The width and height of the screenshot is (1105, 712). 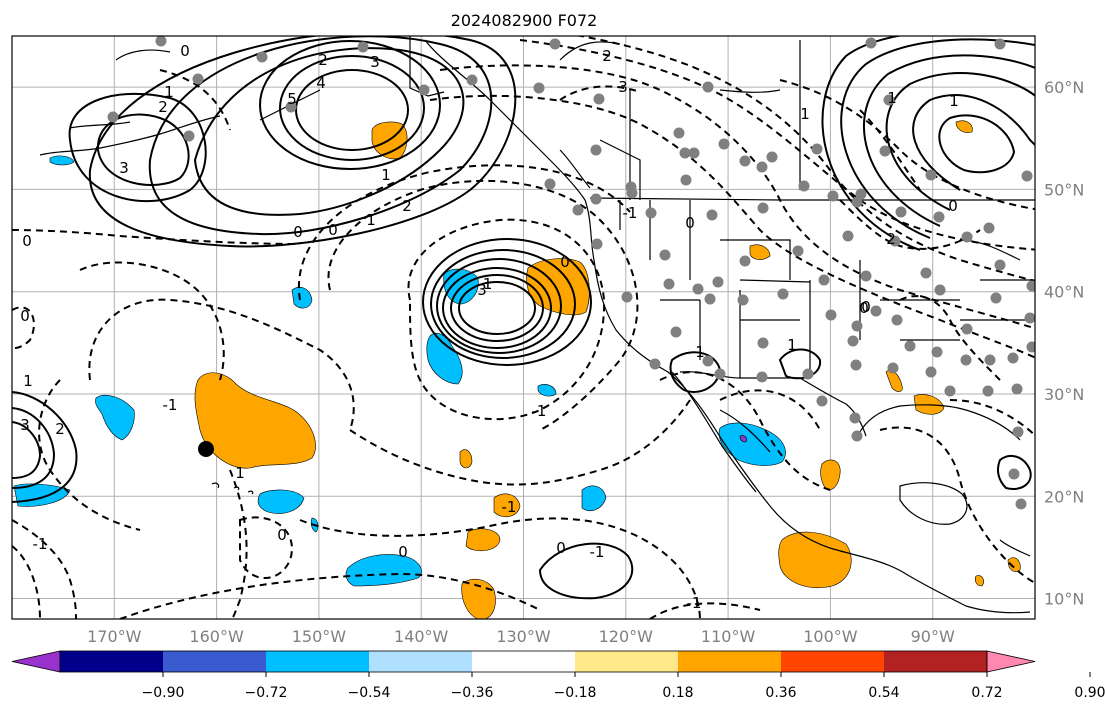 I want to click on colorbar-label: −0.54, so click(x=369, y=693).